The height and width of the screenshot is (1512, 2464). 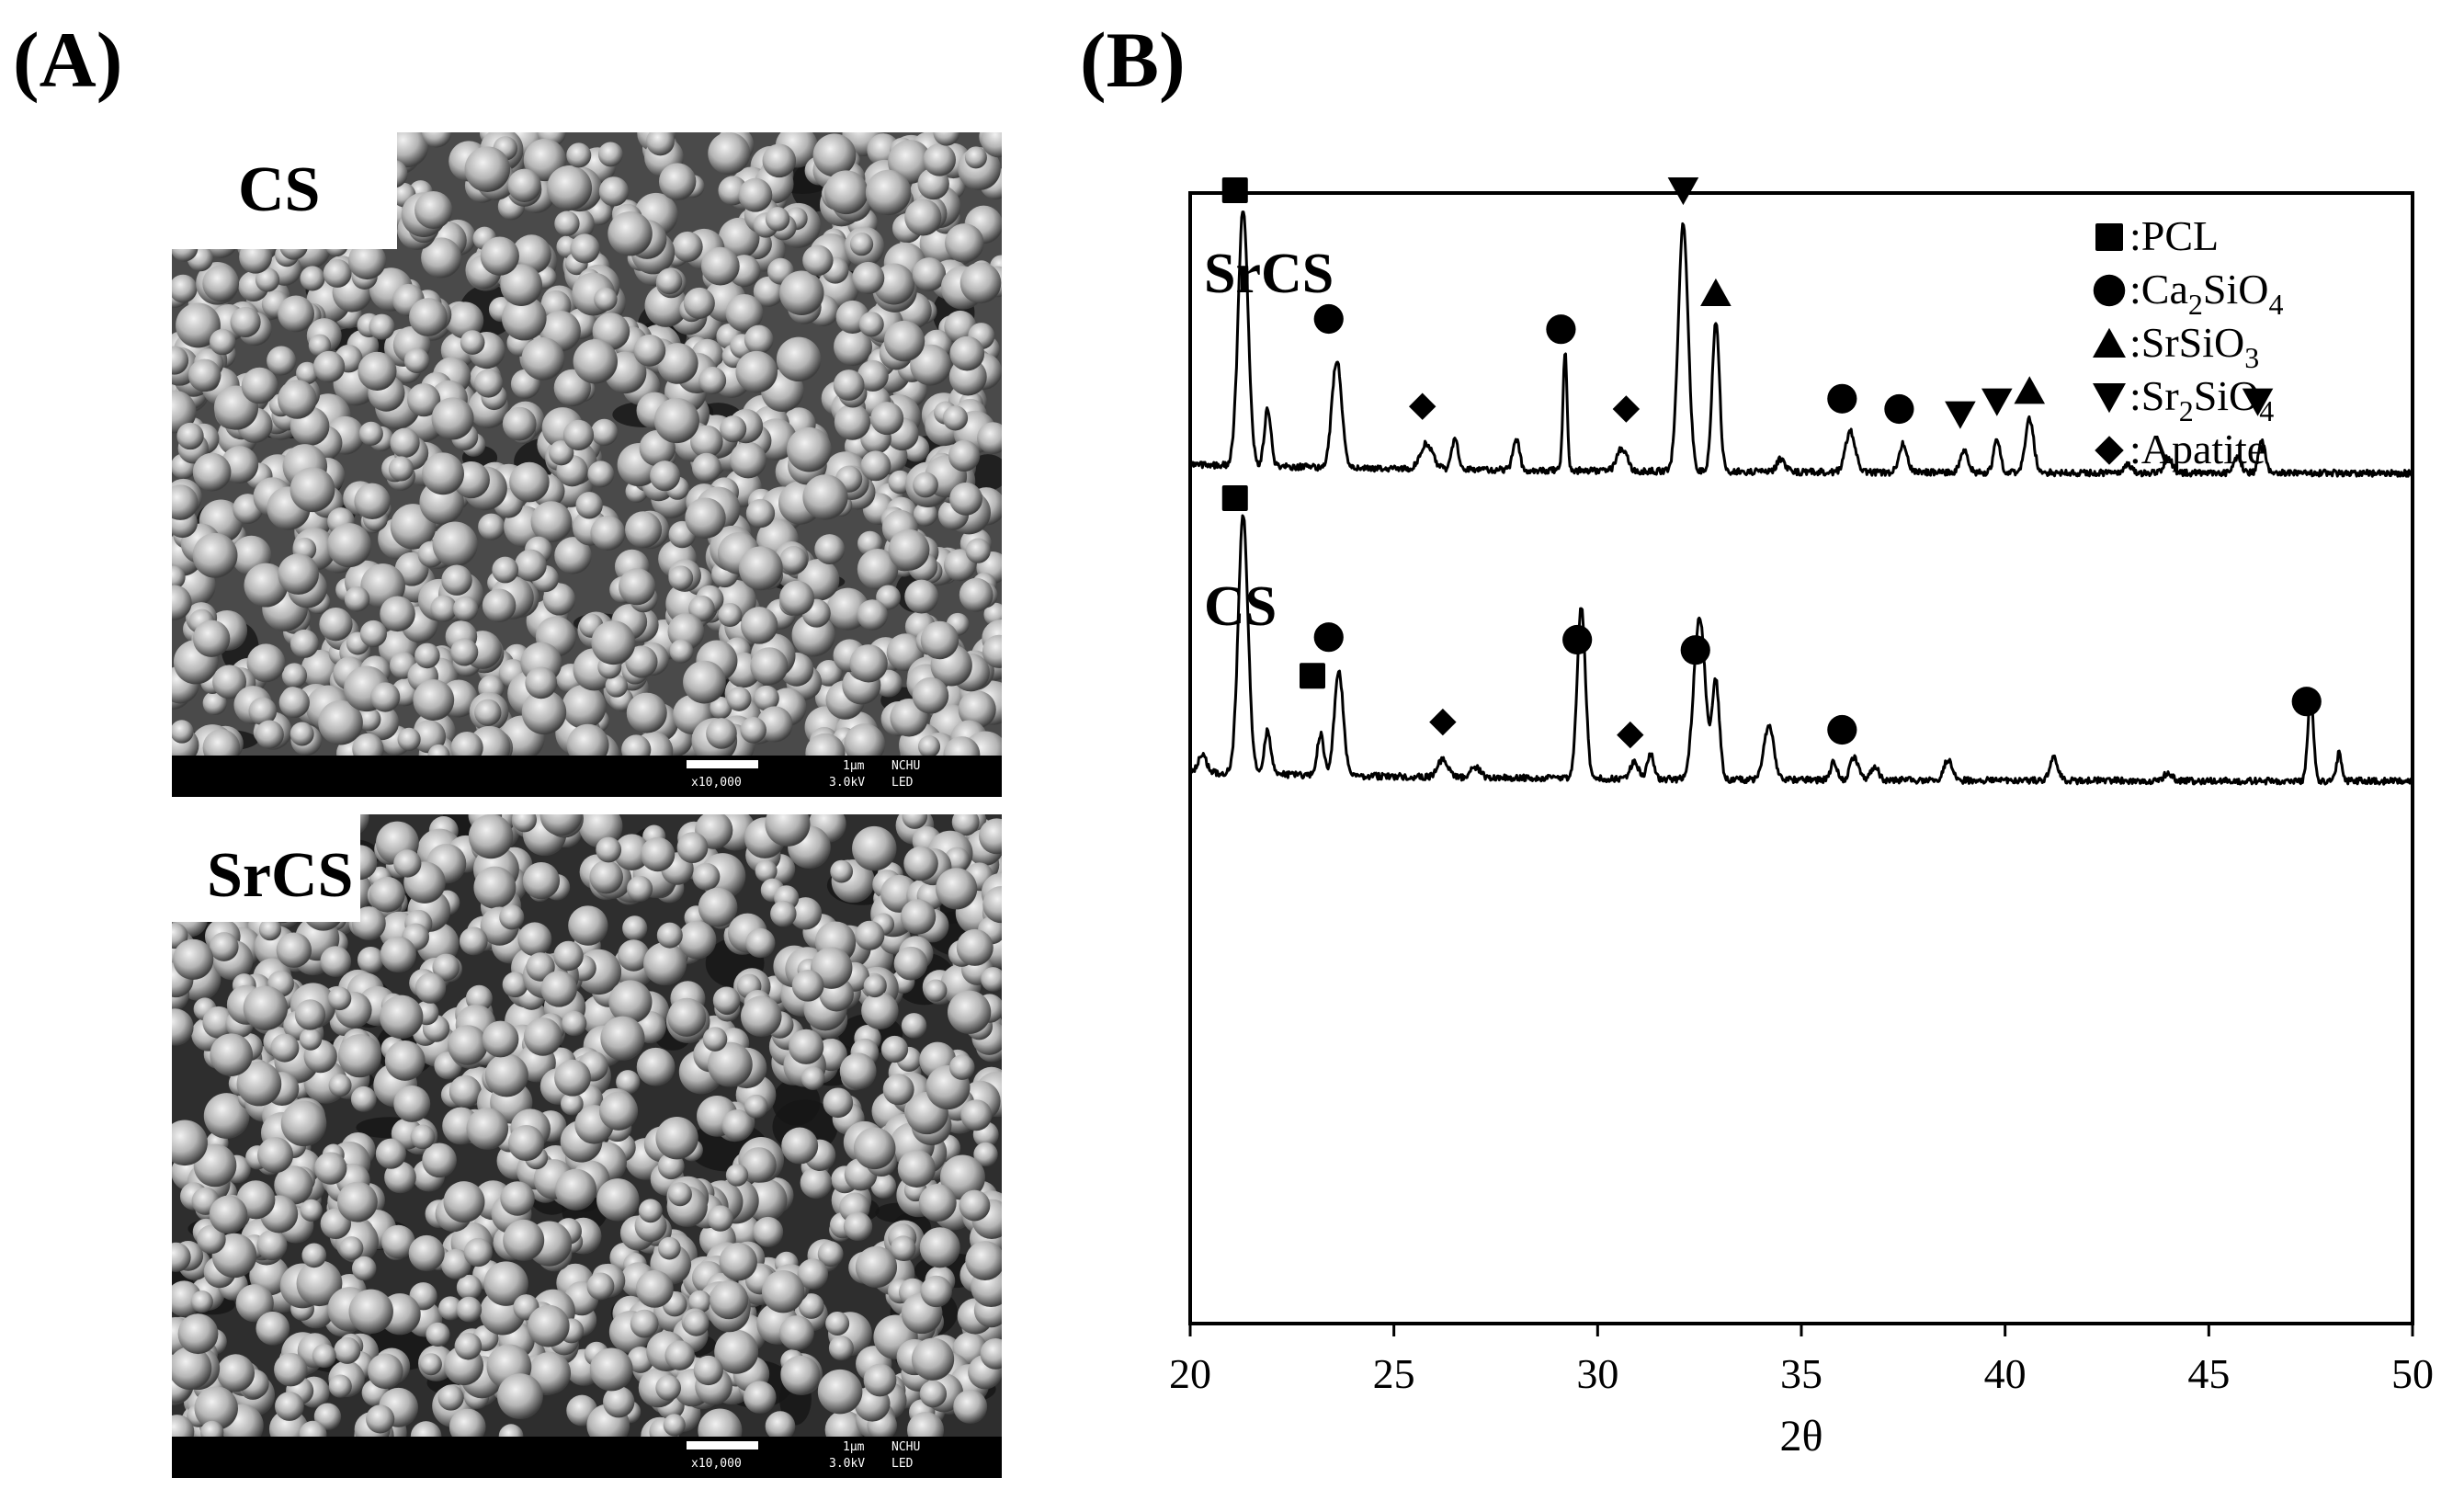 I want to click on detector: LED, so click(x=903, y=783).